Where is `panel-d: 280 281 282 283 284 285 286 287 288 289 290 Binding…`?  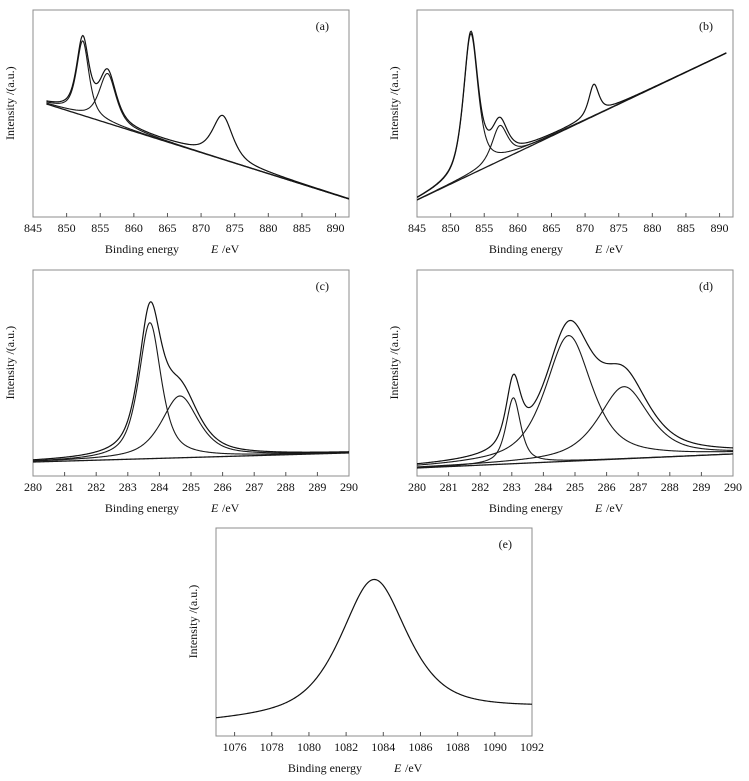 panel-d: 280 281 282 283 284 285 286 287 288 289 290 Binding… is located at coordinates (564, 392).